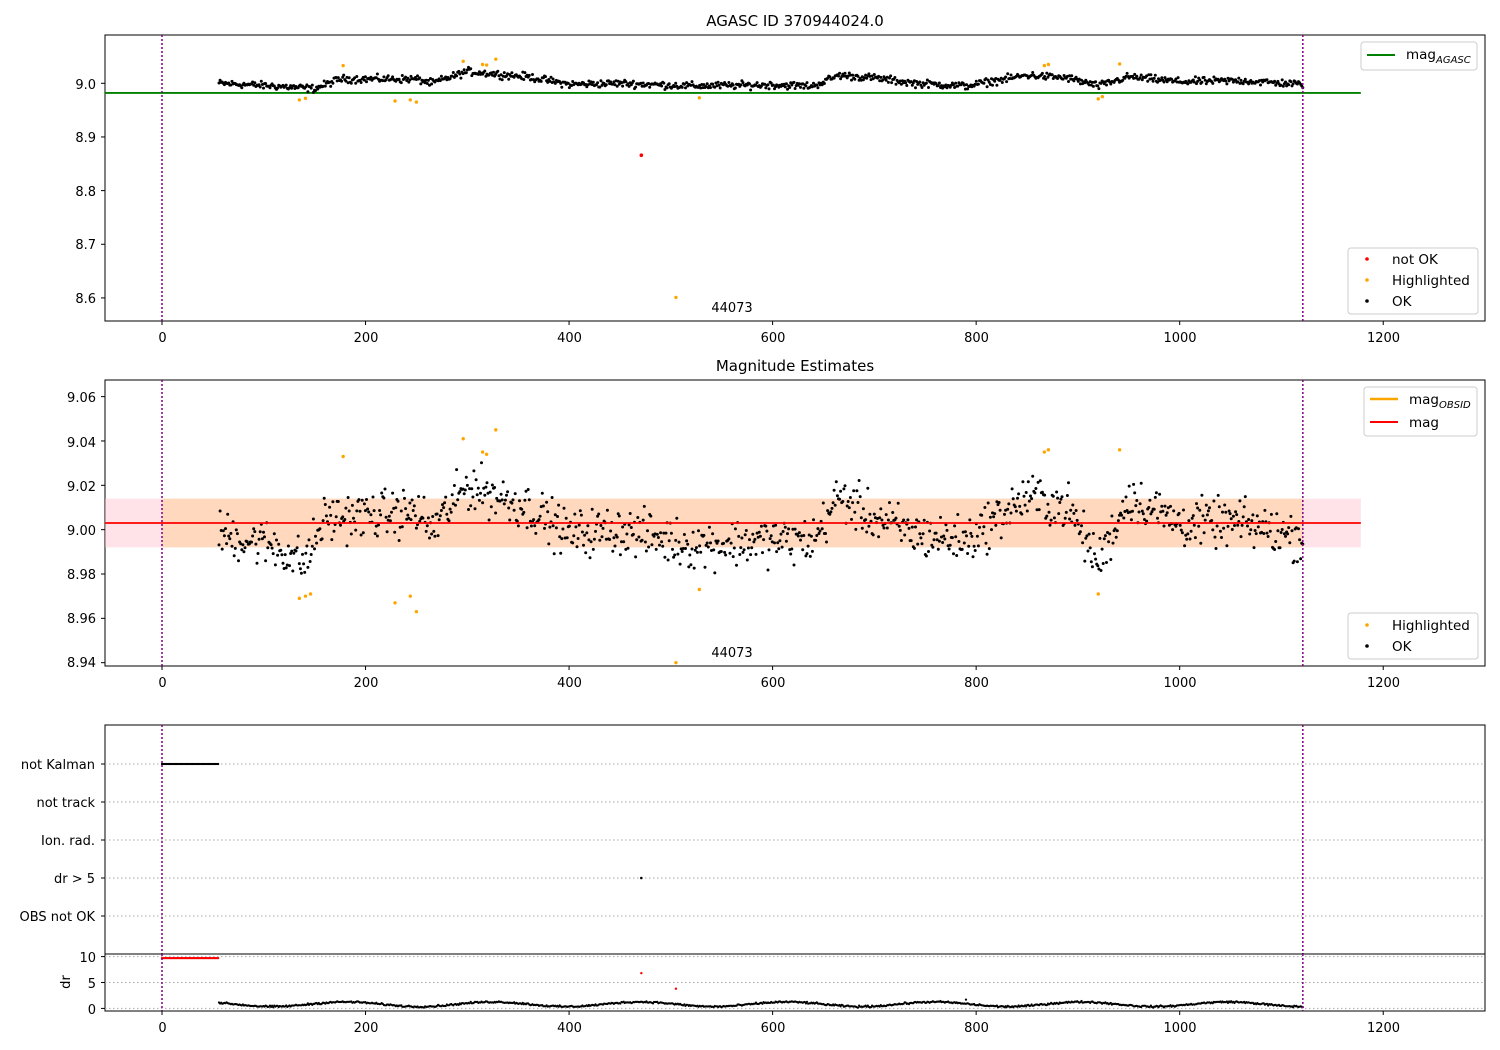 The height and width of the screenshot is (1050, 1500). What do you see at coordinates (772, 993) in the screenshot?
I see `panel-dr: dr 0 5 10 0 200 400 600 800 1000 1200` at bounding box center [772, 993].